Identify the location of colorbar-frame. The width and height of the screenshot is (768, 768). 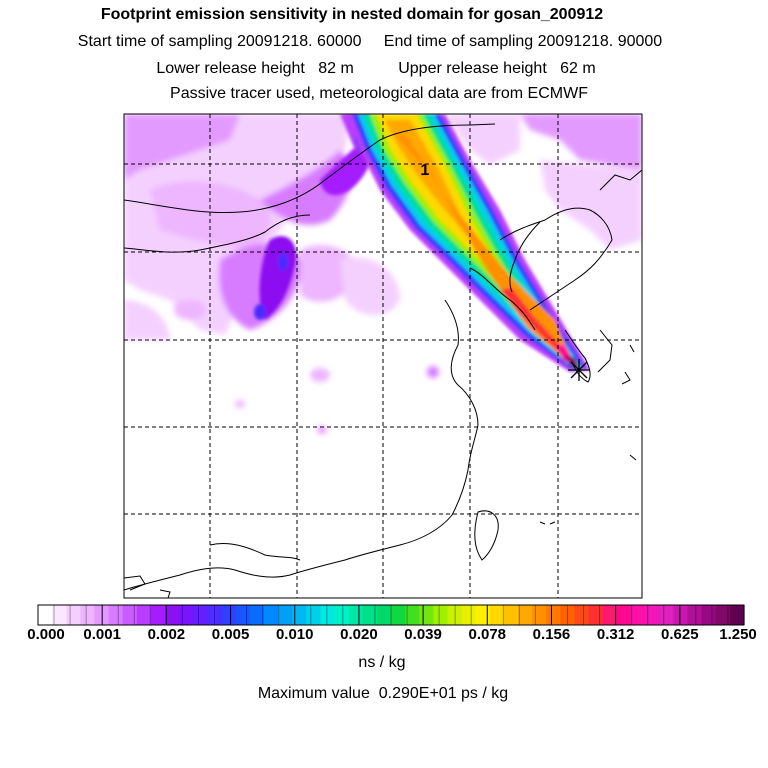
(391, 615).